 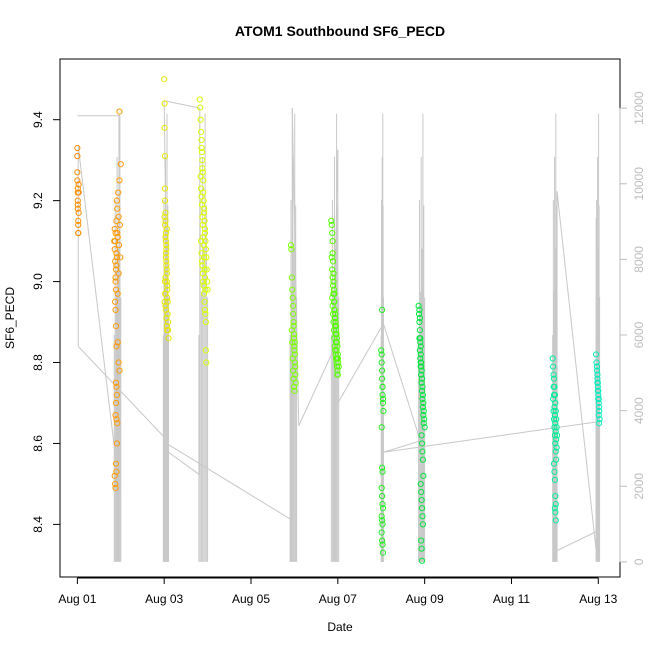 I want to click on y-right-tick-label: 4000, so click(x=639, y=410).